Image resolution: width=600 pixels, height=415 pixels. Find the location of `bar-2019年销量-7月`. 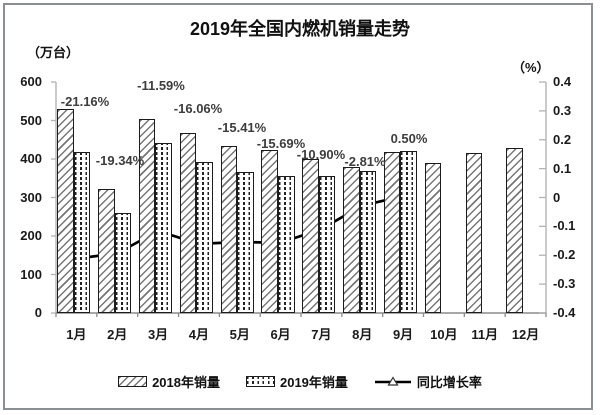

bar-2019年销量-7月 is located at coordinates (327, 244).